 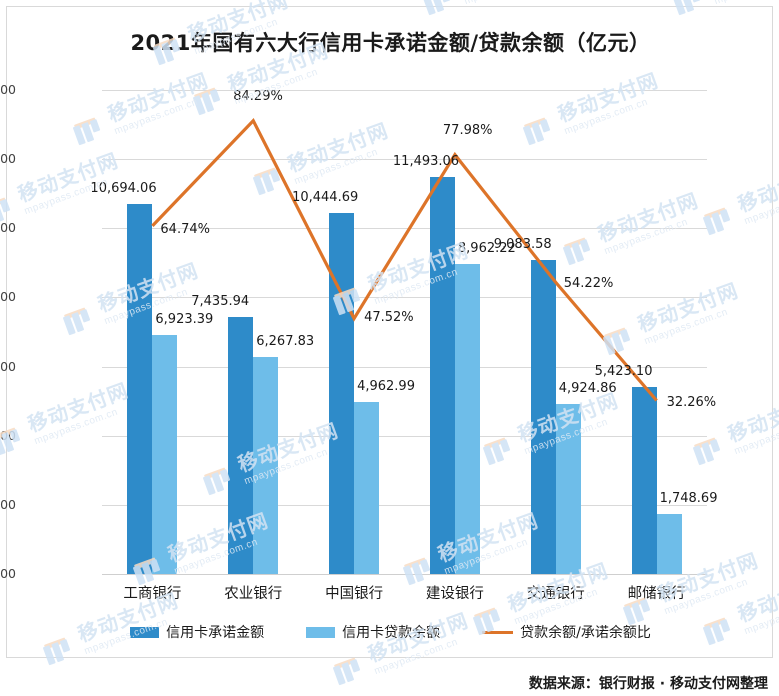 What do you see at coordinates (386, 387) in the screenshot?
I see `bar-value-label-loan: 4,962.99` at bounding box center [386, 387].